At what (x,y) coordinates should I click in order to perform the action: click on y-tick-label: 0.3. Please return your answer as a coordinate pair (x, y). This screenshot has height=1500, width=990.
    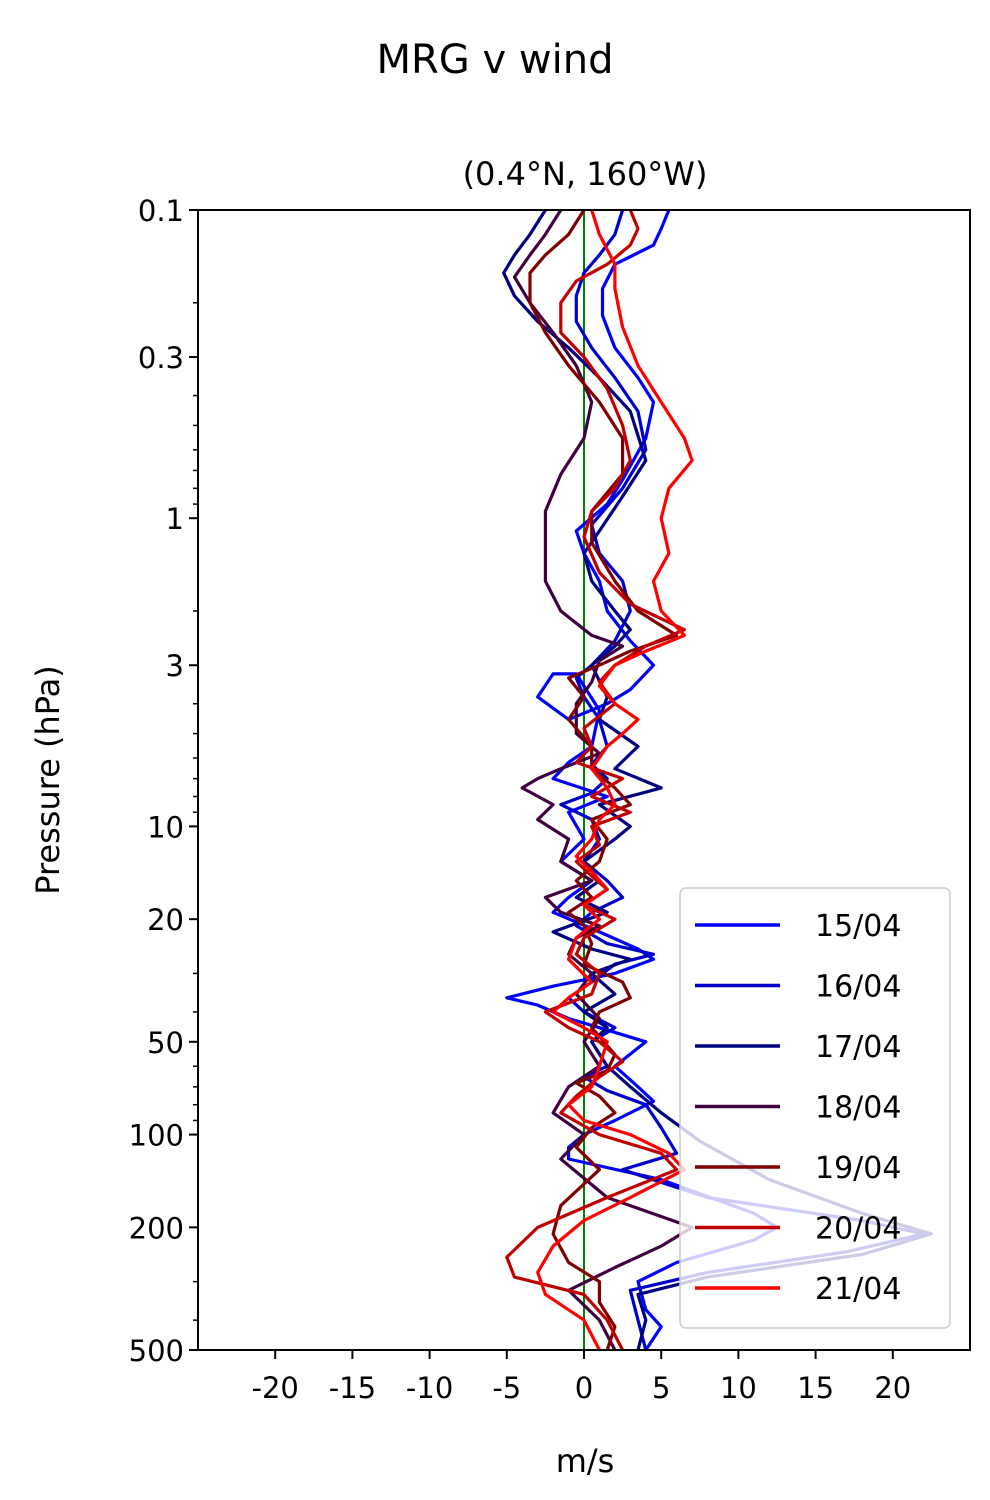
    Looking at the image, I should click on (161, 358).